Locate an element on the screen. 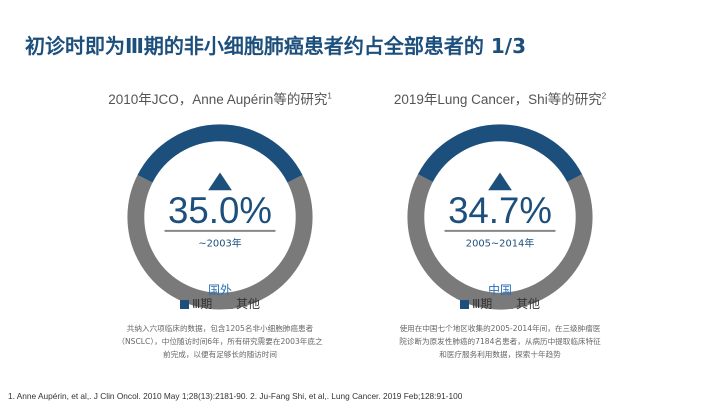 The width and height of the screenshot is (720, 405). chart-subtitle: 2010年JCO，Anne Aupérin等的研究1 is located at coordinates (220, 98).